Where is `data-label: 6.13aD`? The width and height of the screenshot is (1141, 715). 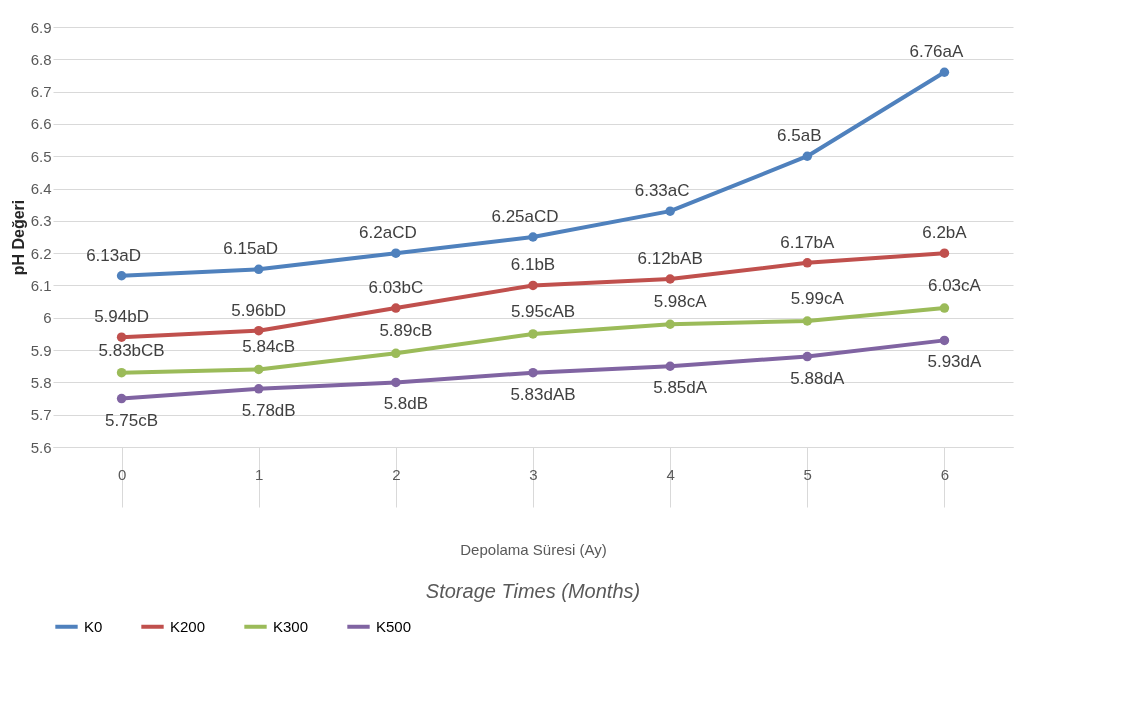
data-label: 6.13aD is located at coordinates (113, 255).